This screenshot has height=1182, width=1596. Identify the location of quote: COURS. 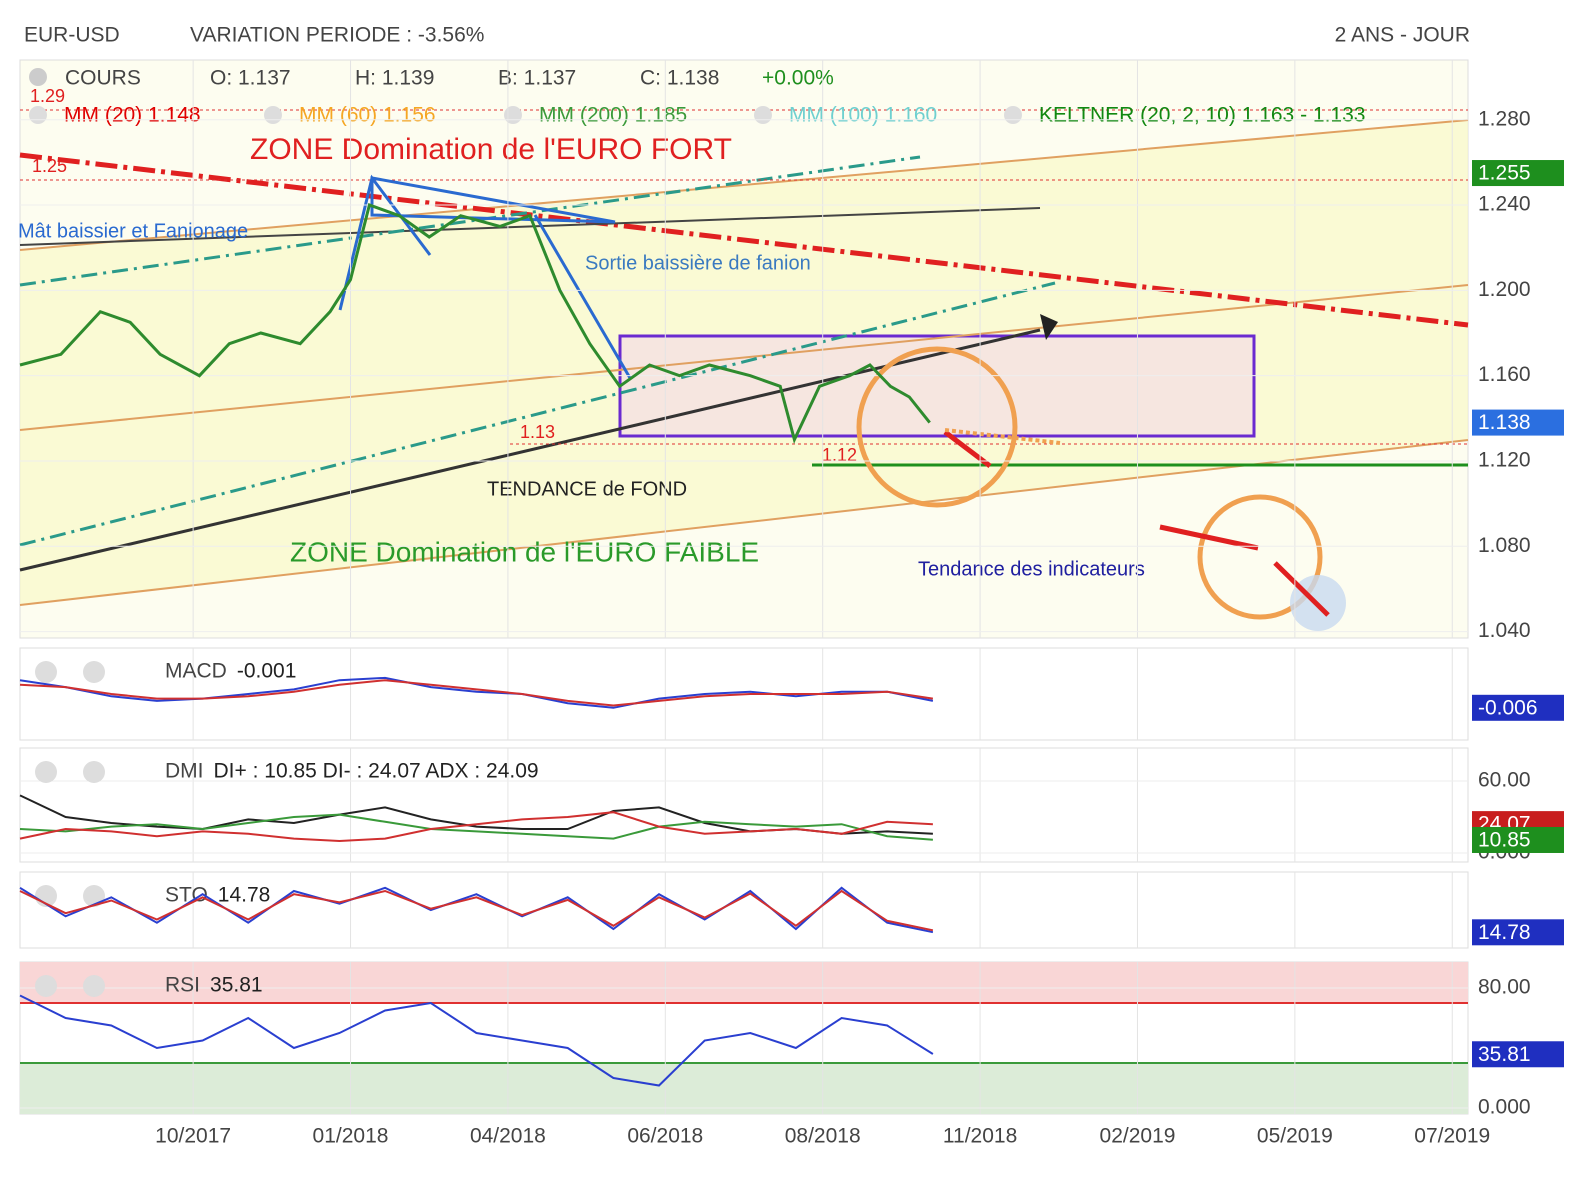
(103, 78).